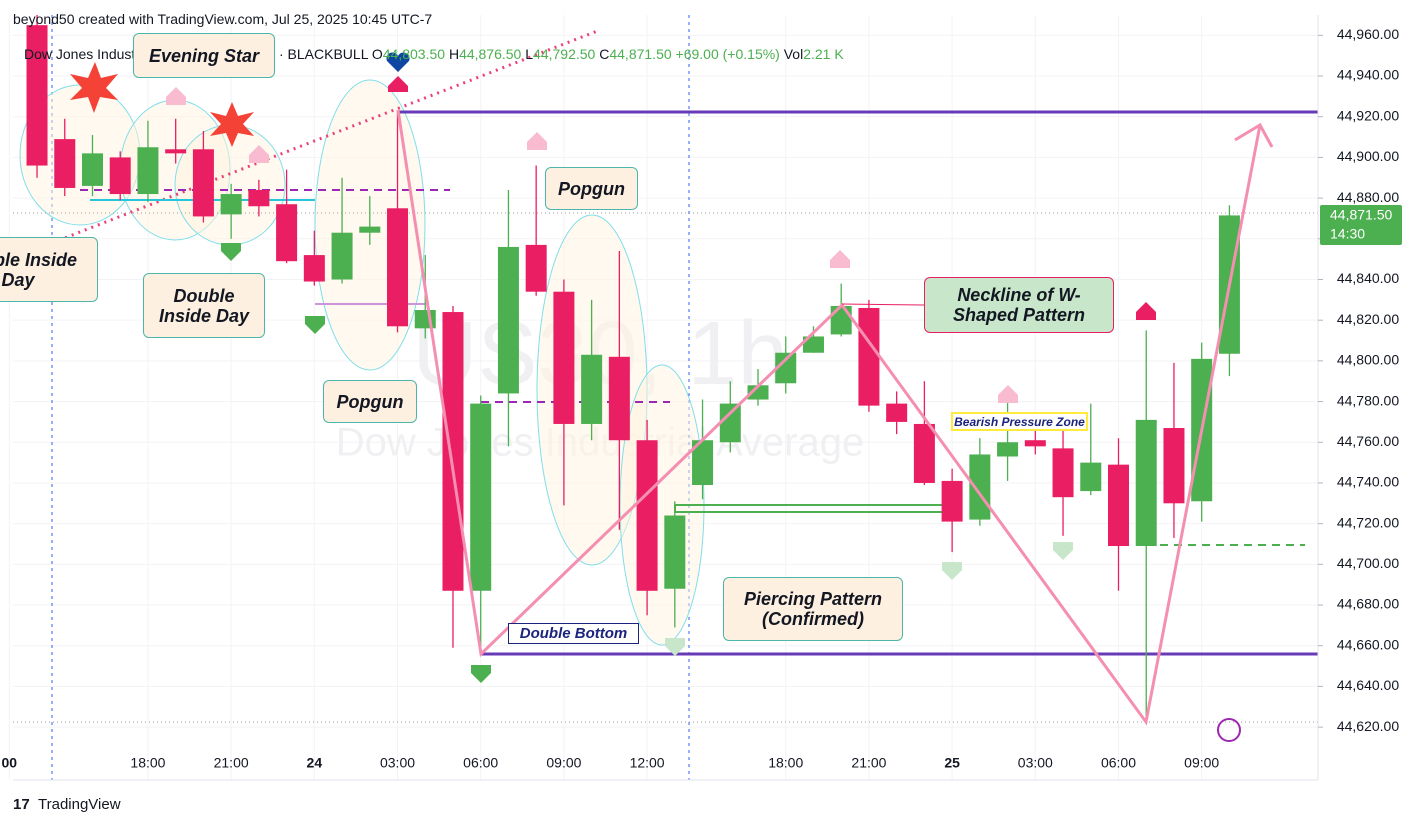  I want to click on annotation: Piercing Pattern (Confirmed), so click(813, 609).